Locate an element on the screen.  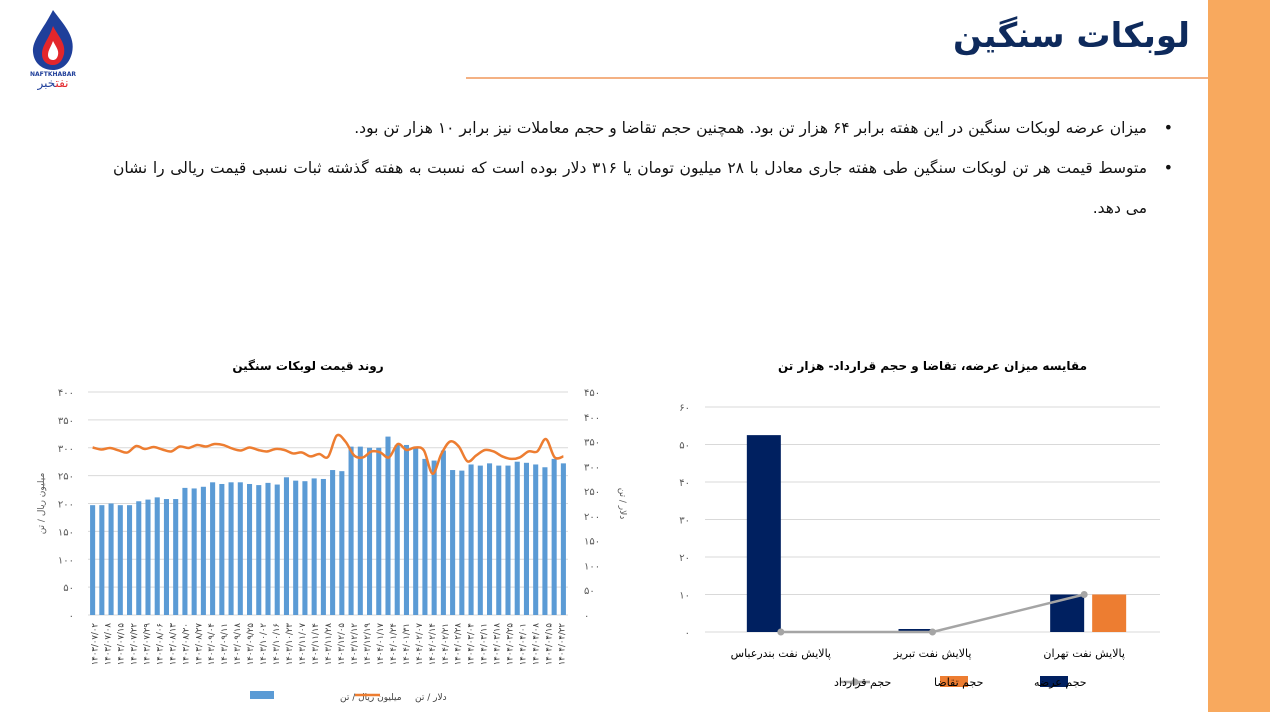
y-tick-label-right: ۴۵۰ is located at coordinates (592, 393).